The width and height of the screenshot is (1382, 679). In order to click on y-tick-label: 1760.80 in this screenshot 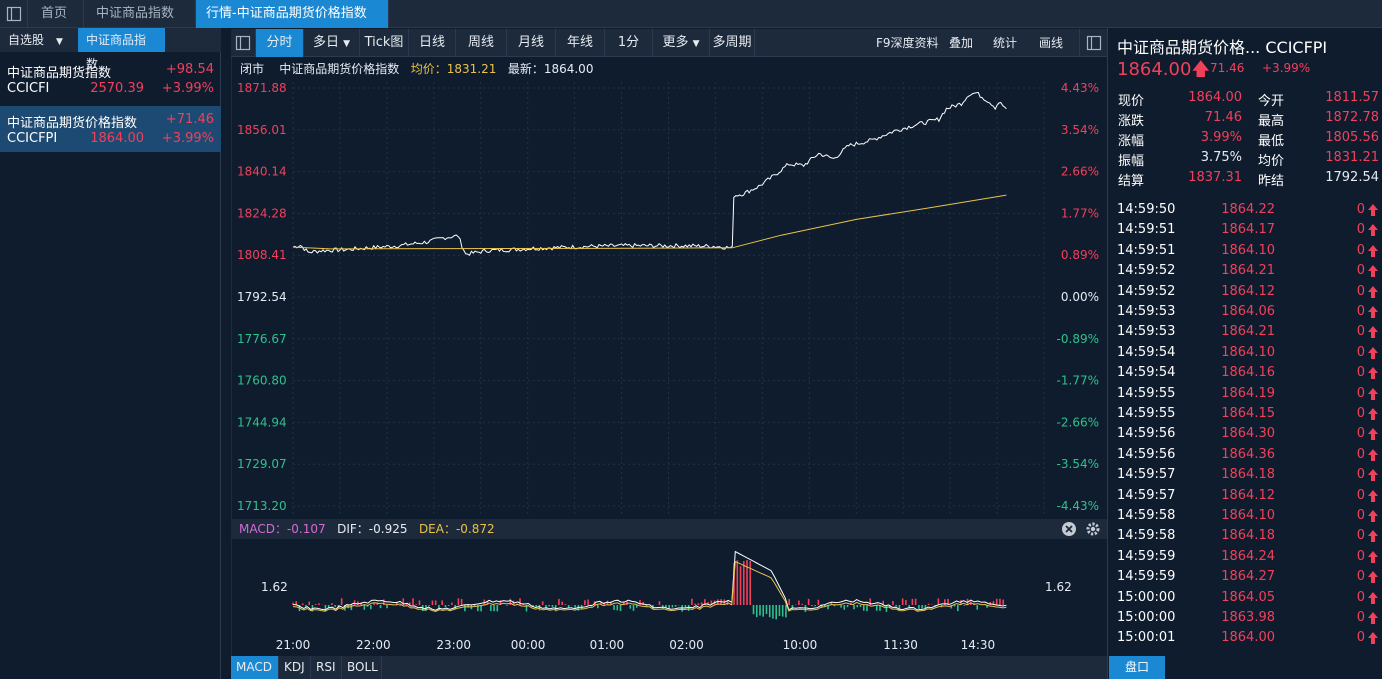, I will do `click(262, 381)`.